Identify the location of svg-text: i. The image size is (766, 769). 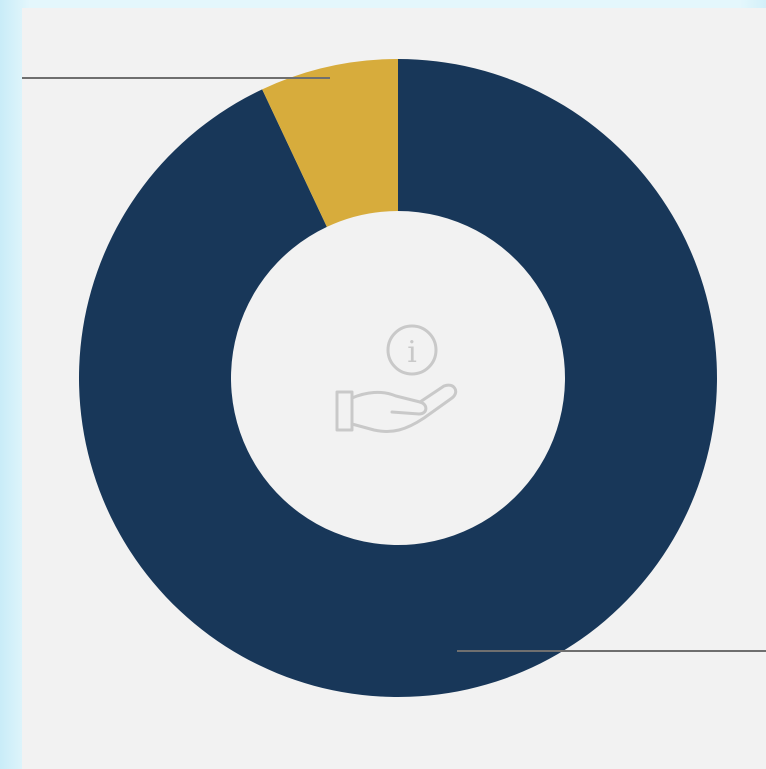
(412, 352).